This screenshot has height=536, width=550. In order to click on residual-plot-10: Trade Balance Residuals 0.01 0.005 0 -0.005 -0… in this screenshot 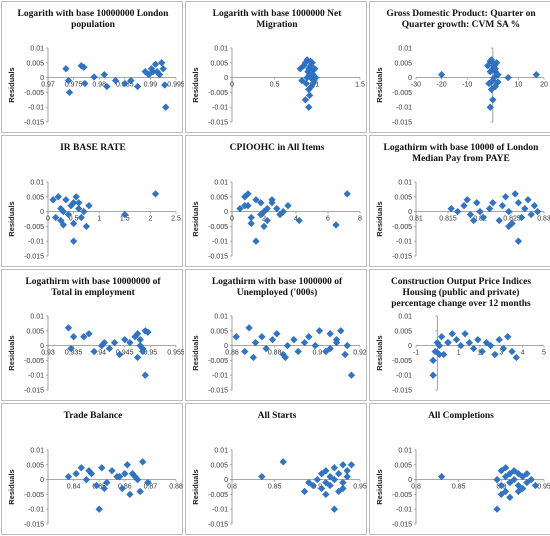, I will do `click(92, 469)`.